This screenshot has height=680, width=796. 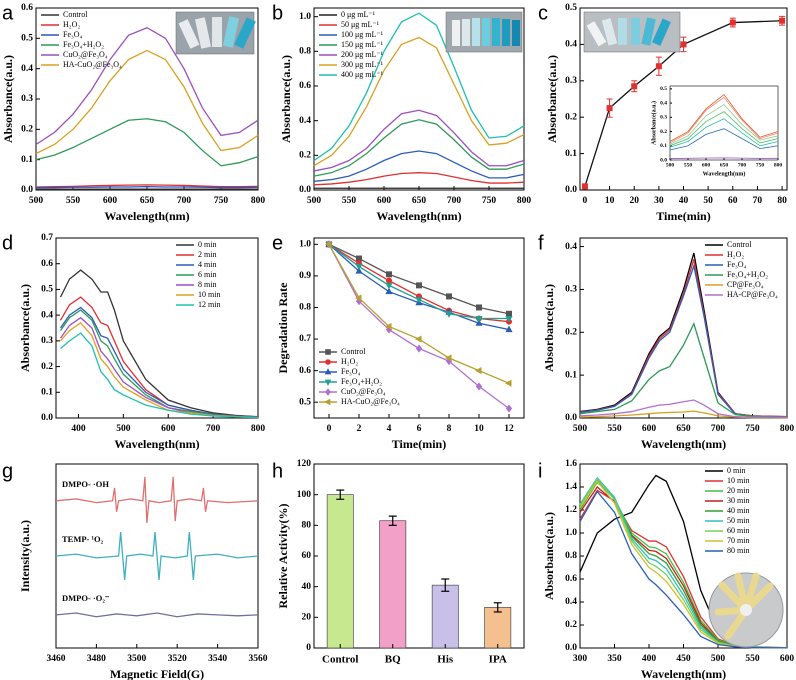 What do you see at coordinates (47, 238) in the screenshot?
I see `y-tick-label: 0.7` at bounding box center [47, 238].